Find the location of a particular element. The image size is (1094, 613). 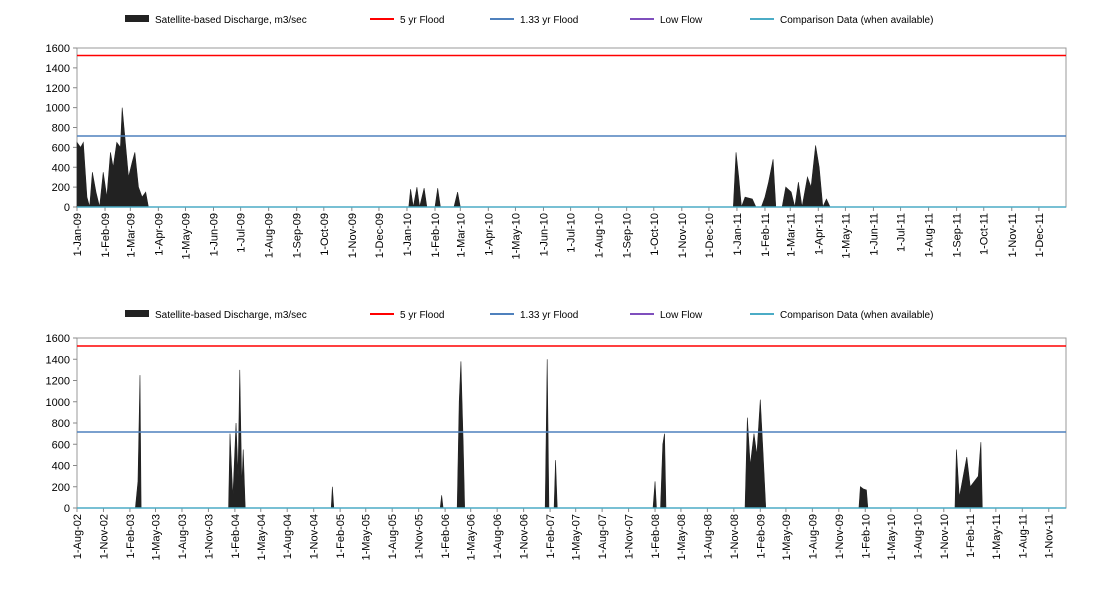

x-tick-label: 1-Aug-02 is located at coordinates (78, 536).